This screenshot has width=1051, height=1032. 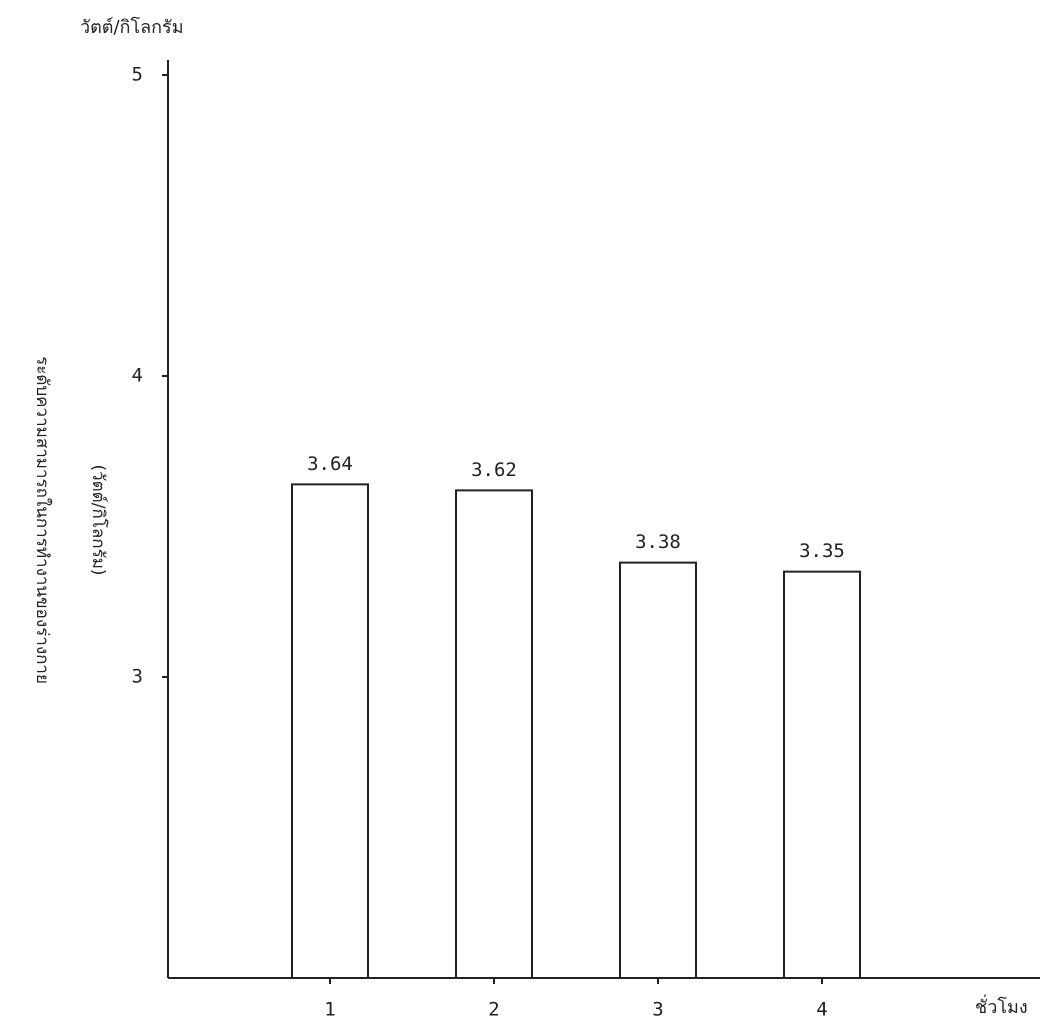 I want to click on y-axis-label-unit: (วัตต์/กิโลกรัม), so click(x=98, y=519).